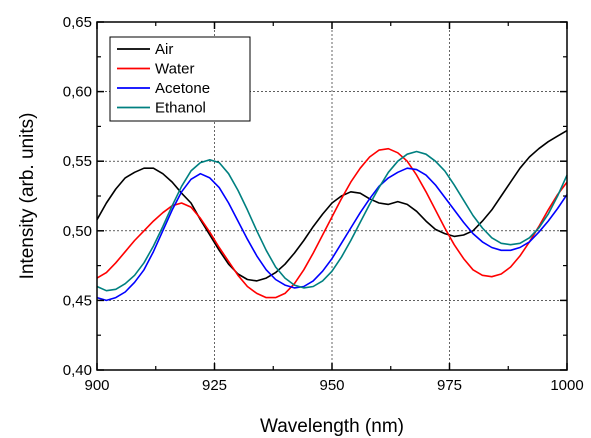 This screenshot has width=591, height=438. What do you see at coordinates (27, 196) in the screenshot?
I see `y-axis-label: Intensity (arb. units)` at bounding box center [27, 196].